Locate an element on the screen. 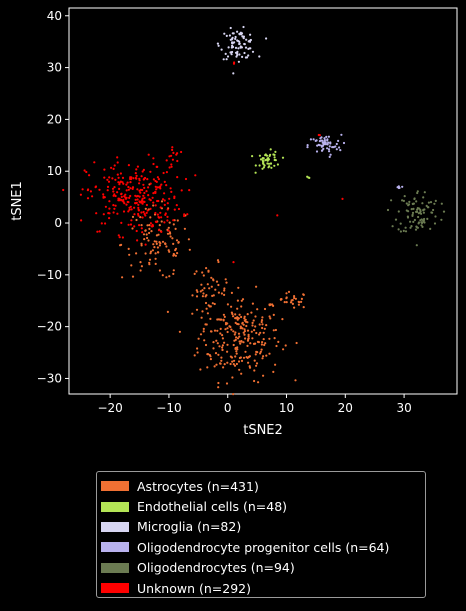  legend-label: Oligodendrocyte progenitor cells (n=64) is located at coordinates (263, 547).